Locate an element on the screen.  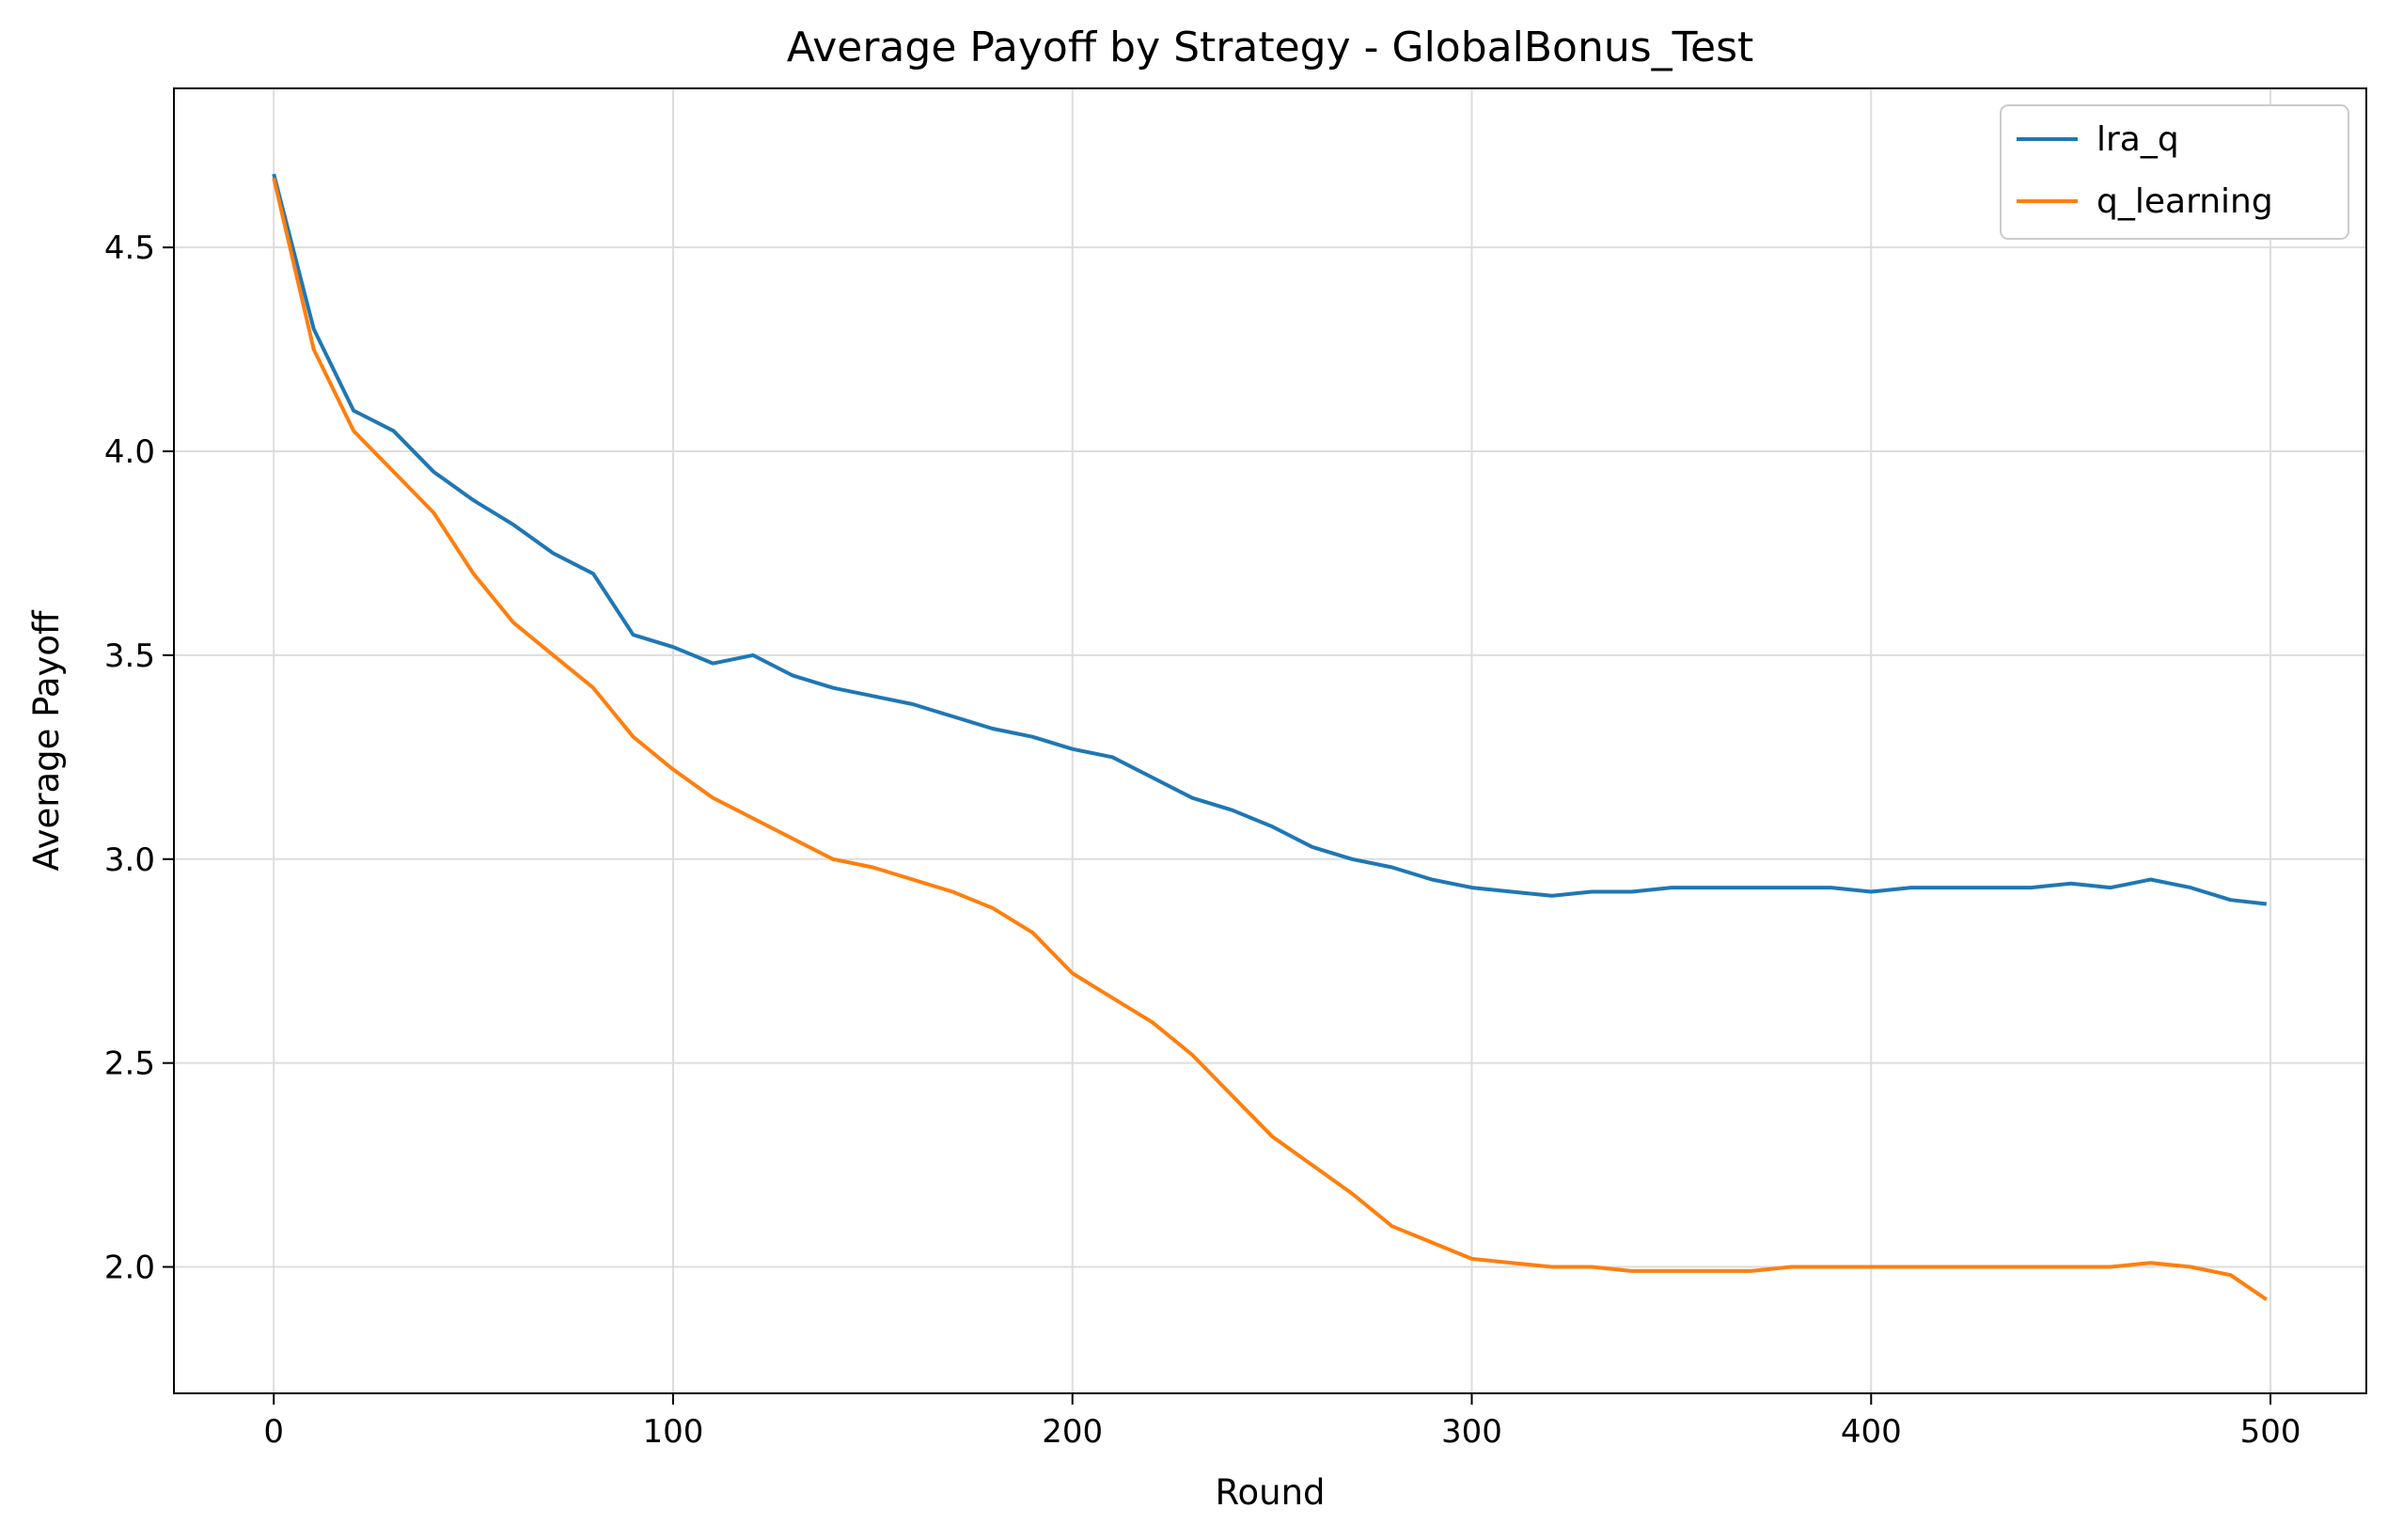
x-axis-label: Round is located at coordinates (1270, 1492).